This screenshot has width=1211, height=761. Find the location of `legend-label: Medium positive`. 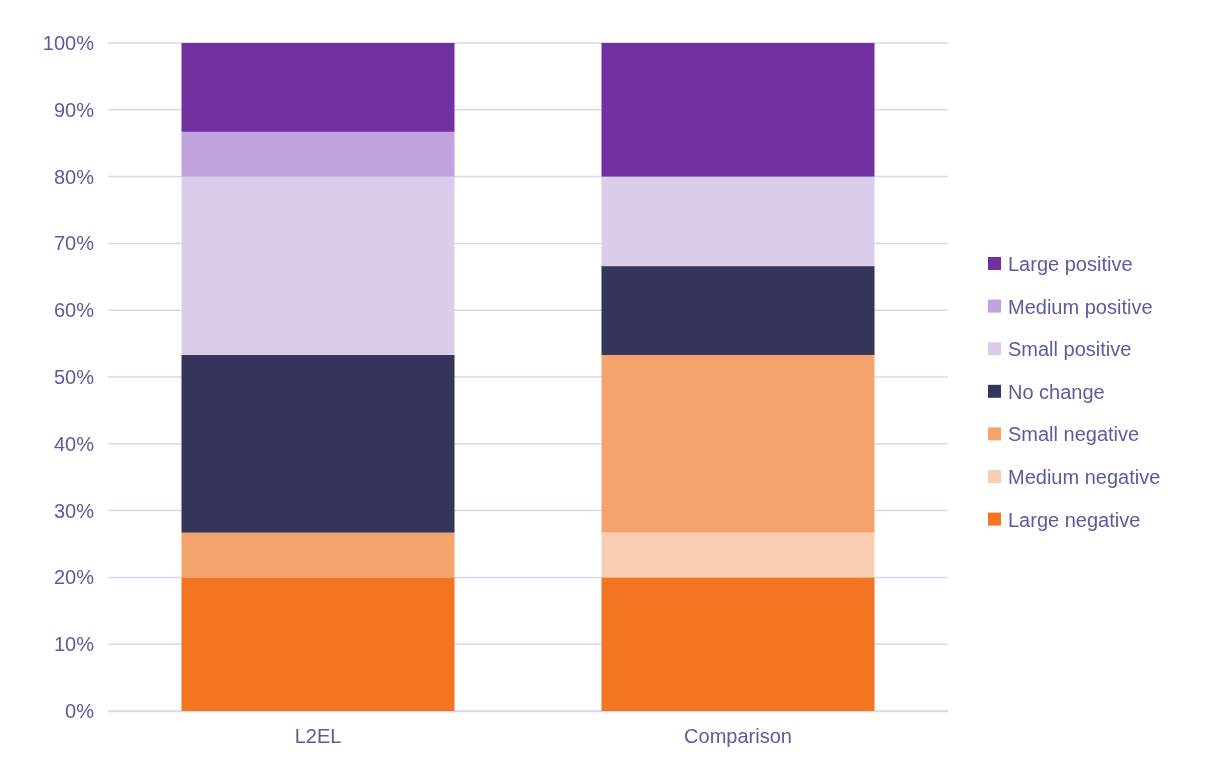

legend-label: Medium positive is located at coordinates (1080, 306).